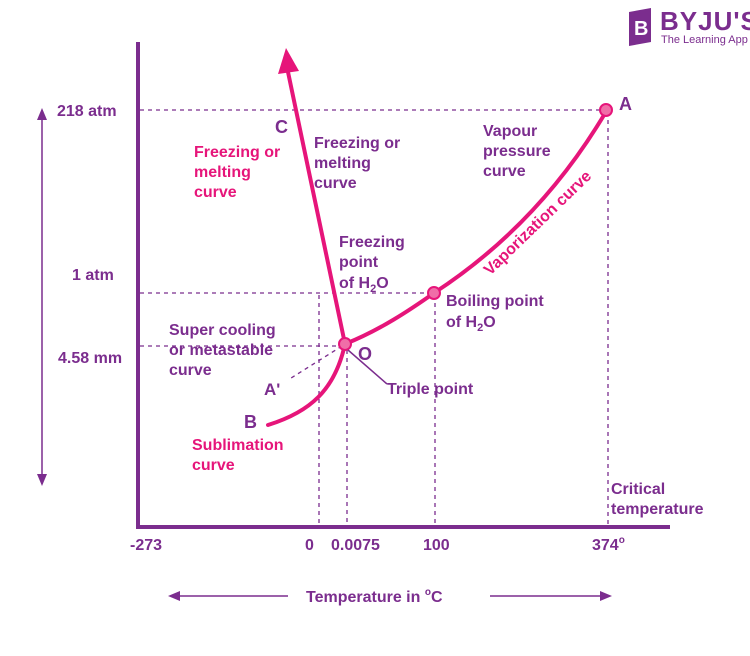  Describe the element at coordinates (538, 223) in the screenshot. I see `vaporization-curve-label: Vaporization curve` at that location.